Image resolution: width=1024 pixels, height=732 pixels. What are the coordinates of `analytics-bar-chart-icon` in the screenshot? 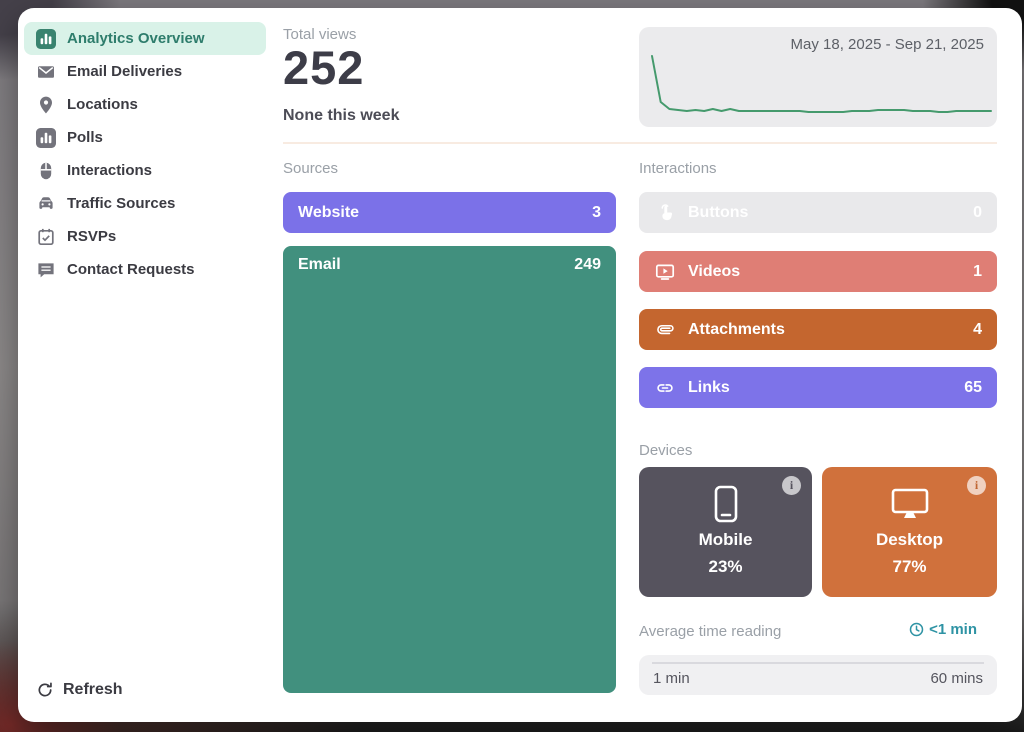 It's located at (46, 38).